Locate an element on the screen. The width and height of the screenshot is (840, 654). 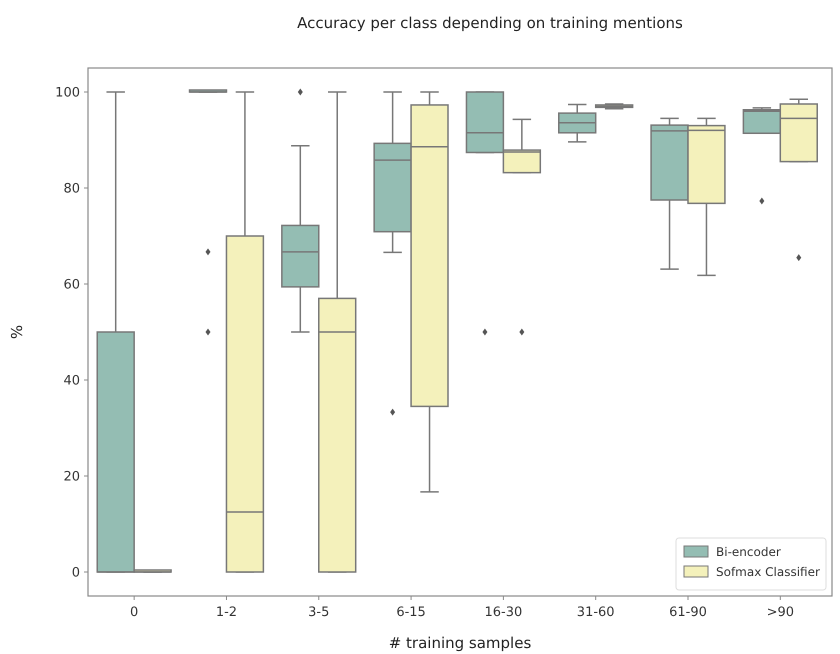
y-tick-label: 100 is located at coordinates (67, 93).